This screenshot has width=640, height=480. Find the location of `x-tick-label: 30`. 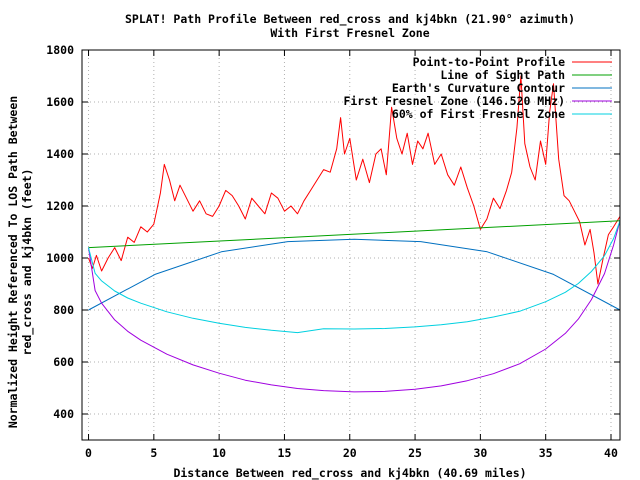

x-tick-label: 30 is located at coordinates (480, 453).